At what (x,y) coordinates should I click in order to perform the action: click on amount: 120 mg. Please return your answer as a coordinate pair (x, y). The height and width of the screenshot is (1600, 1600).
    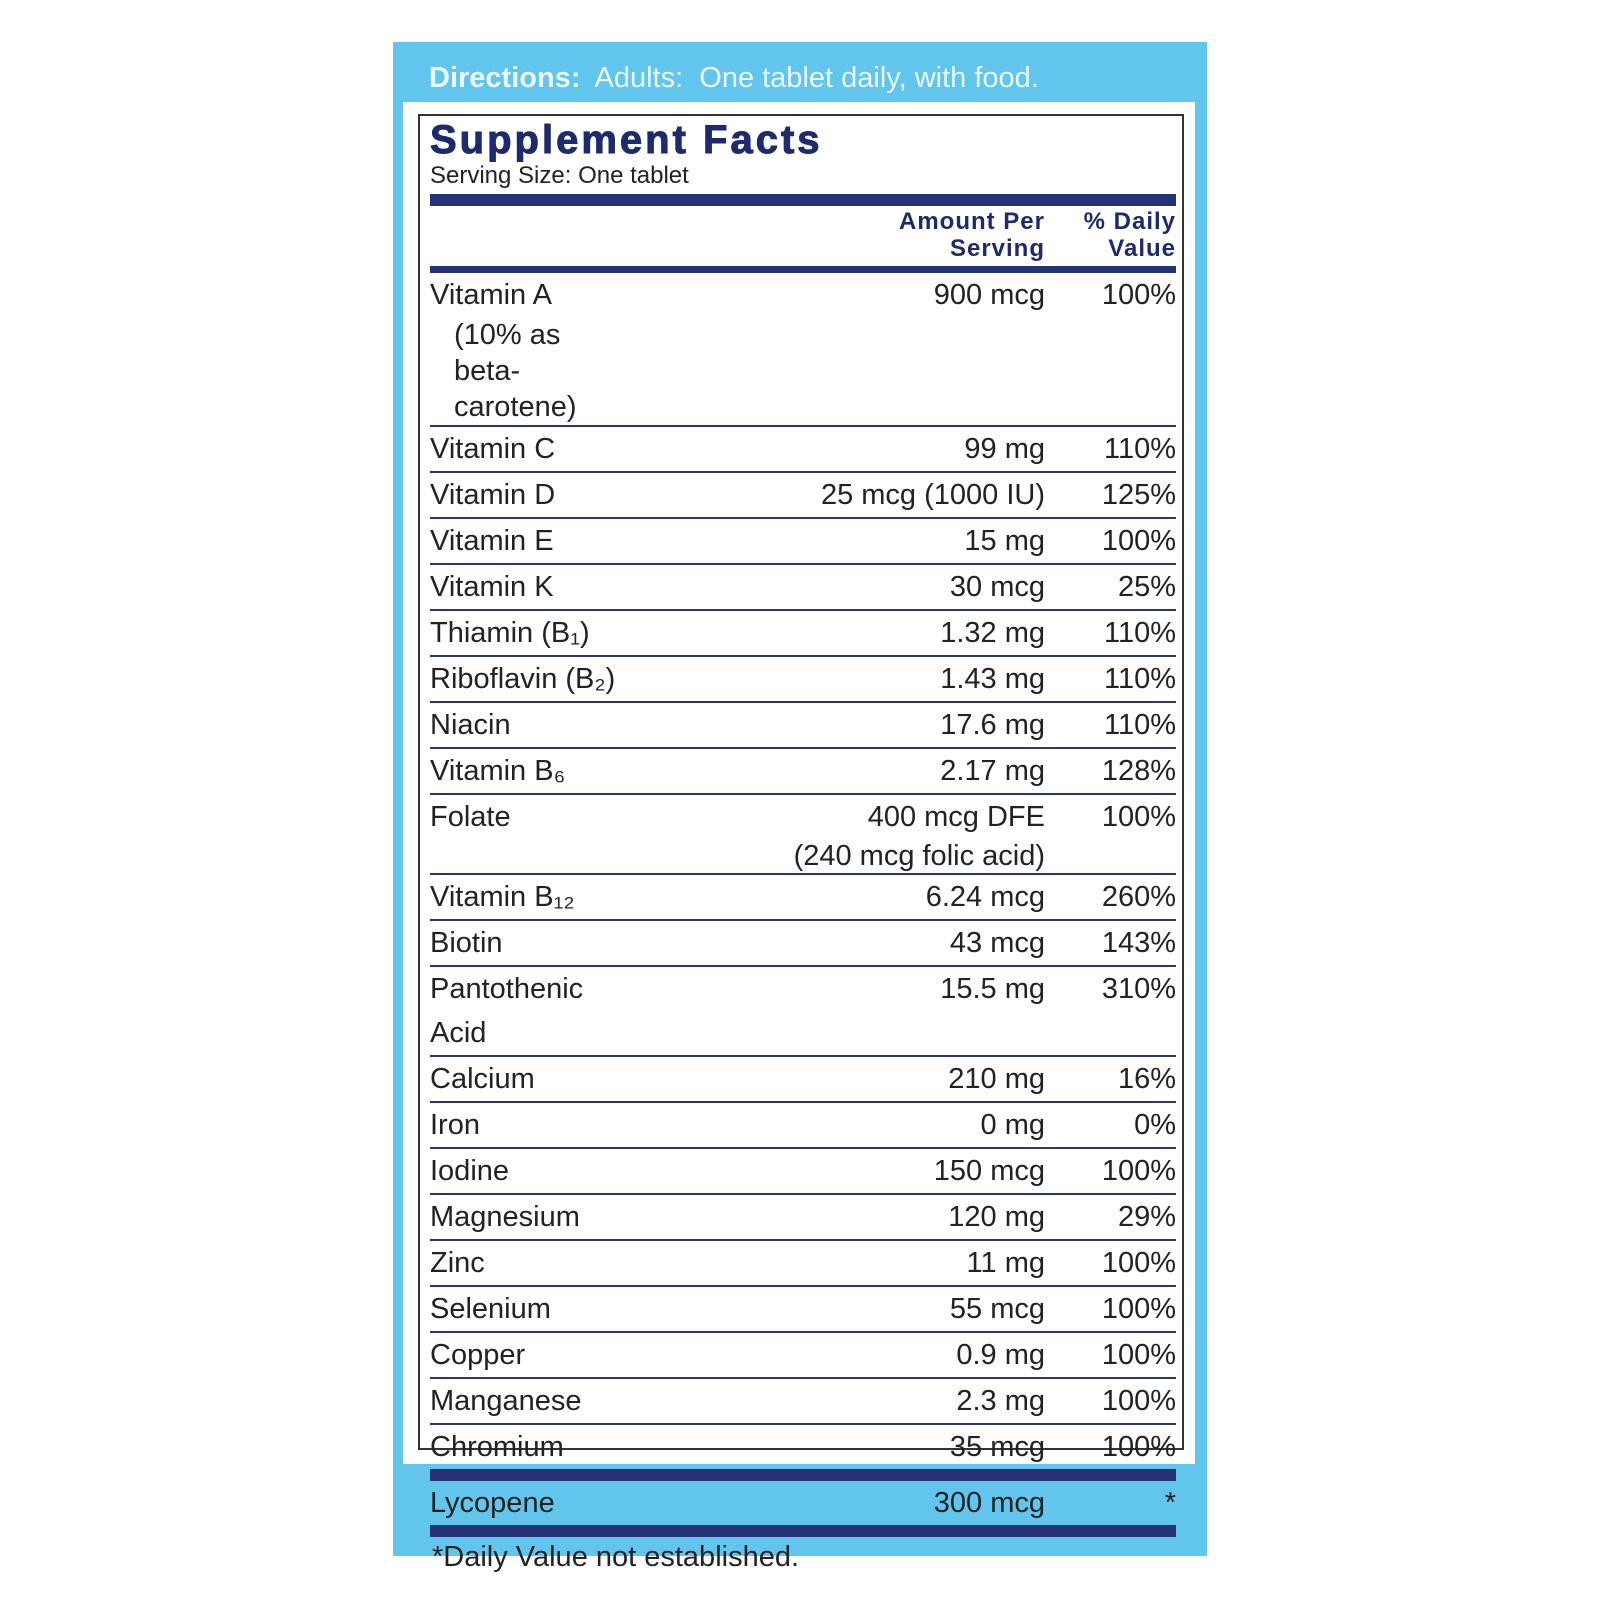
    Looking at the image, I should click on (996, 1217).